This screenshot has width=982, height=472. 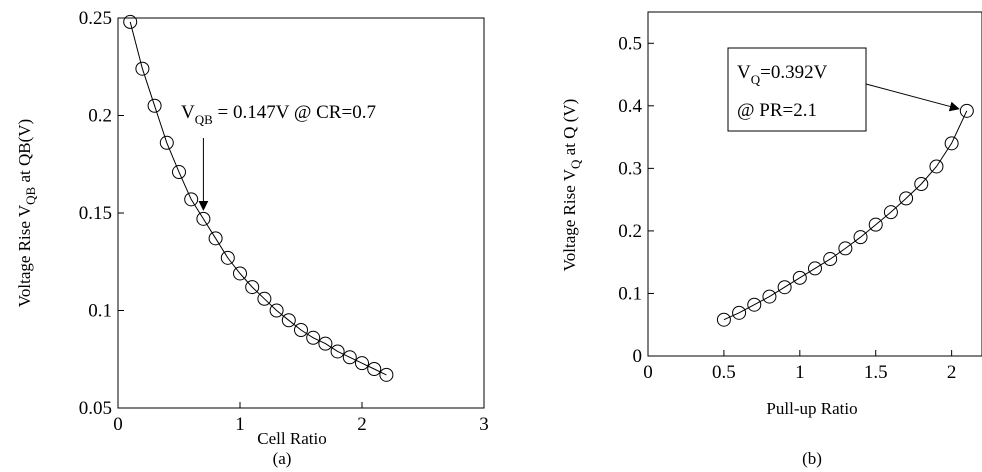 What do you see at coordinates (95, 213) in the screenshot?
I see `y-tick-label-a: 0.15` at bounding box center [95, 213].